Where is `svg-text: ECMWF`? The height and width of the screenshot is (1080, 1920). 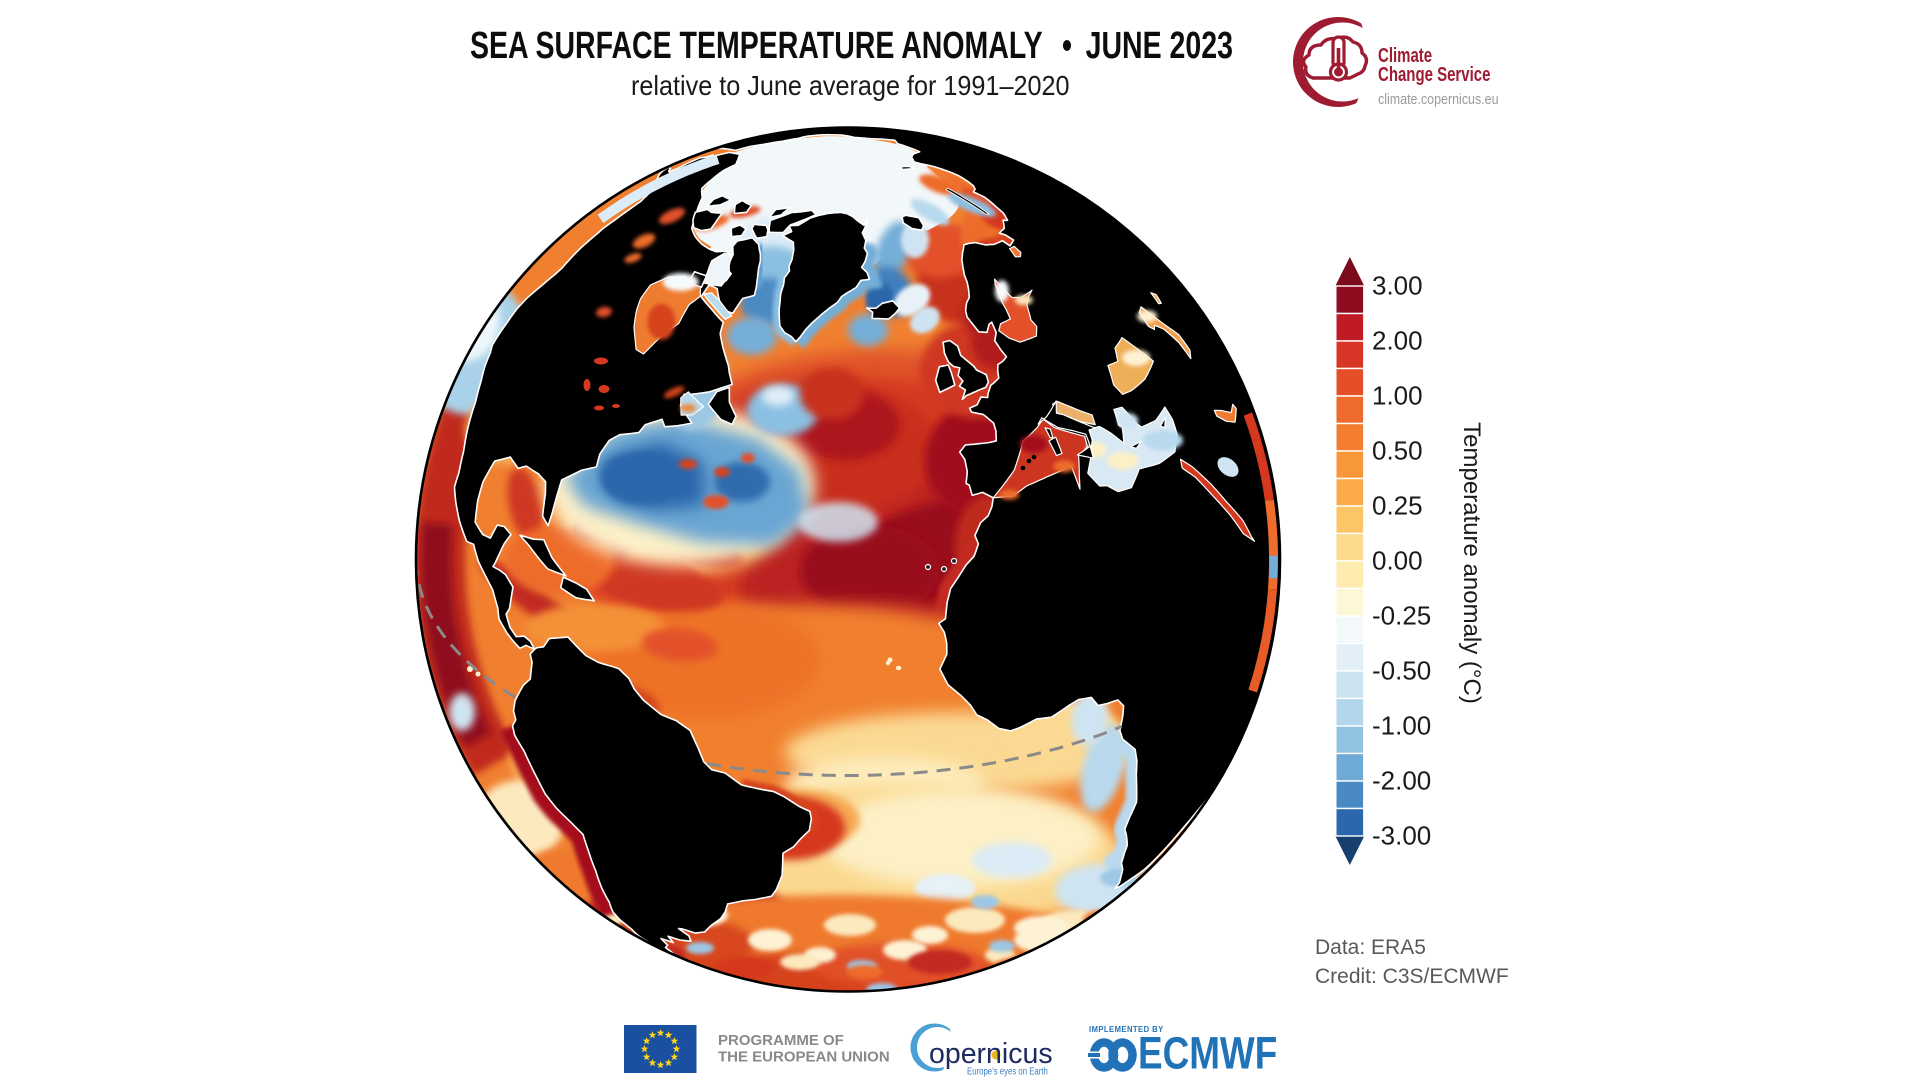 svg-text: ECMWF is located at coordinates (1207, 1053).